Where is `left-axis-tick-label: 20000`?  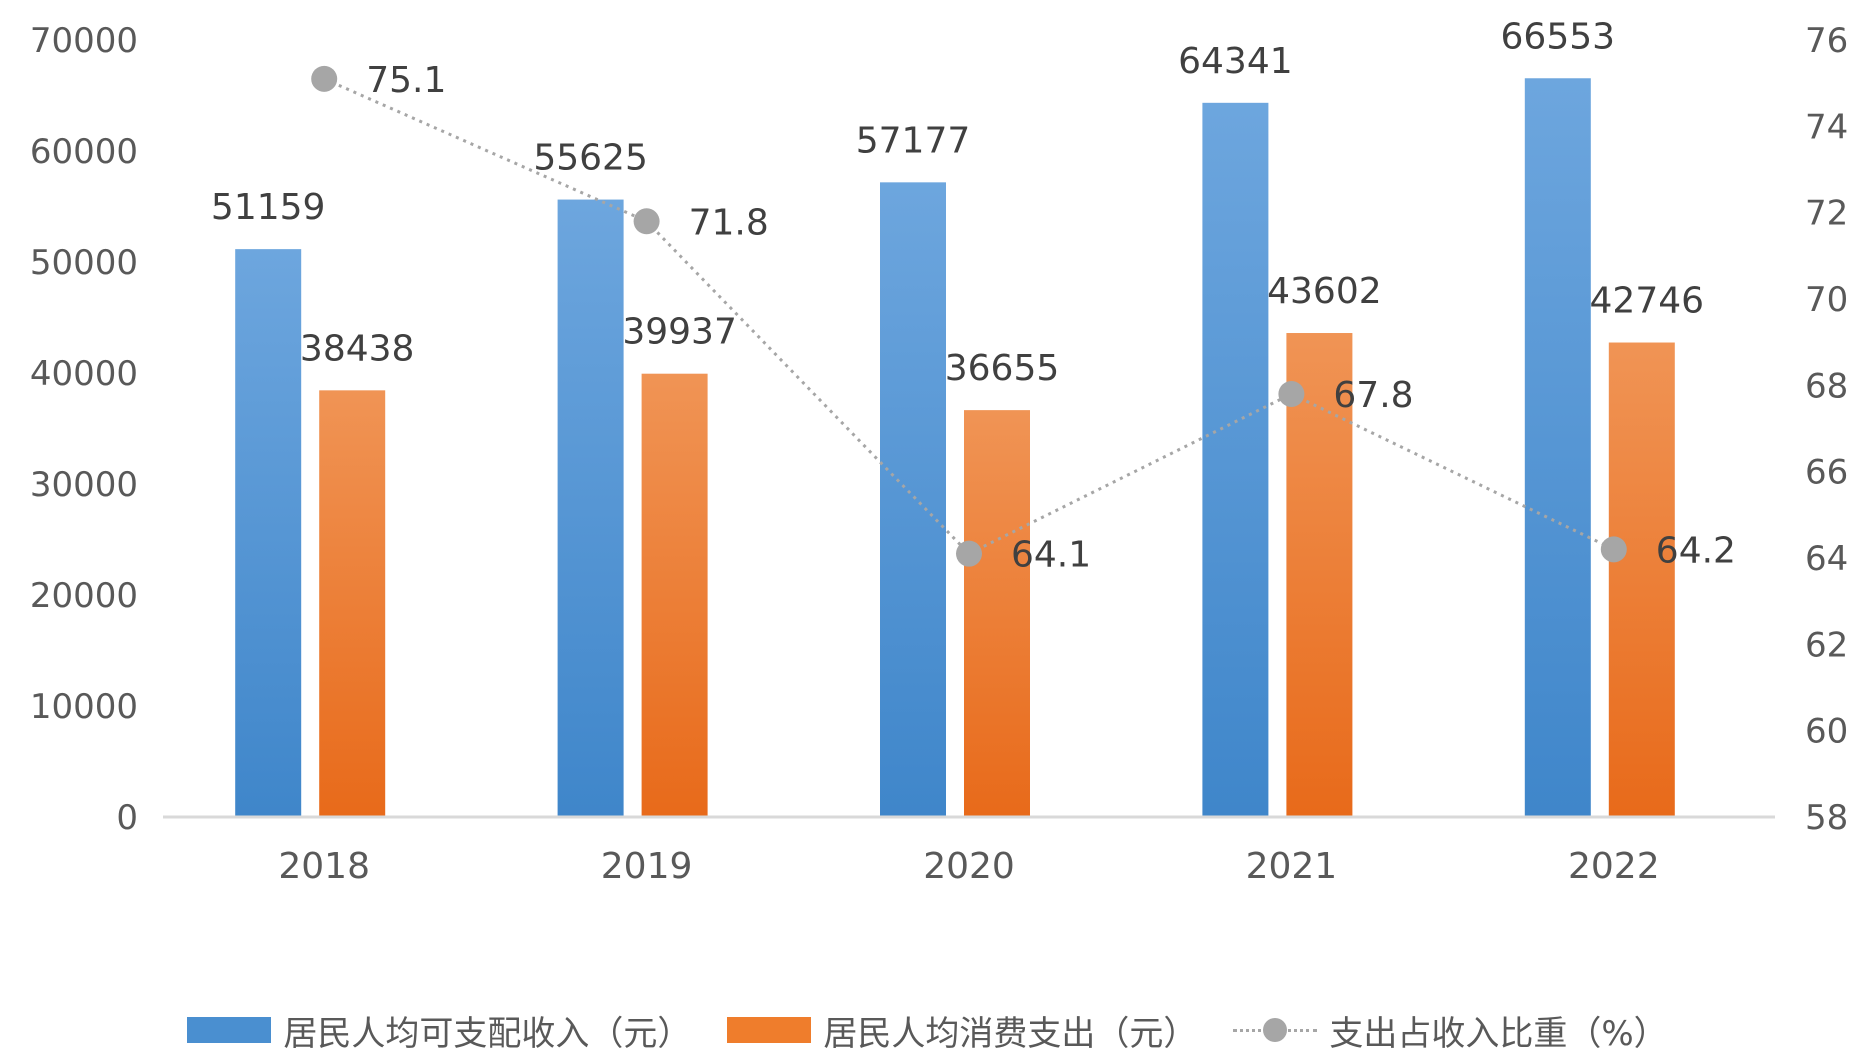
left-axis-tick-label: 20000 is located at coordinates (84, 596).